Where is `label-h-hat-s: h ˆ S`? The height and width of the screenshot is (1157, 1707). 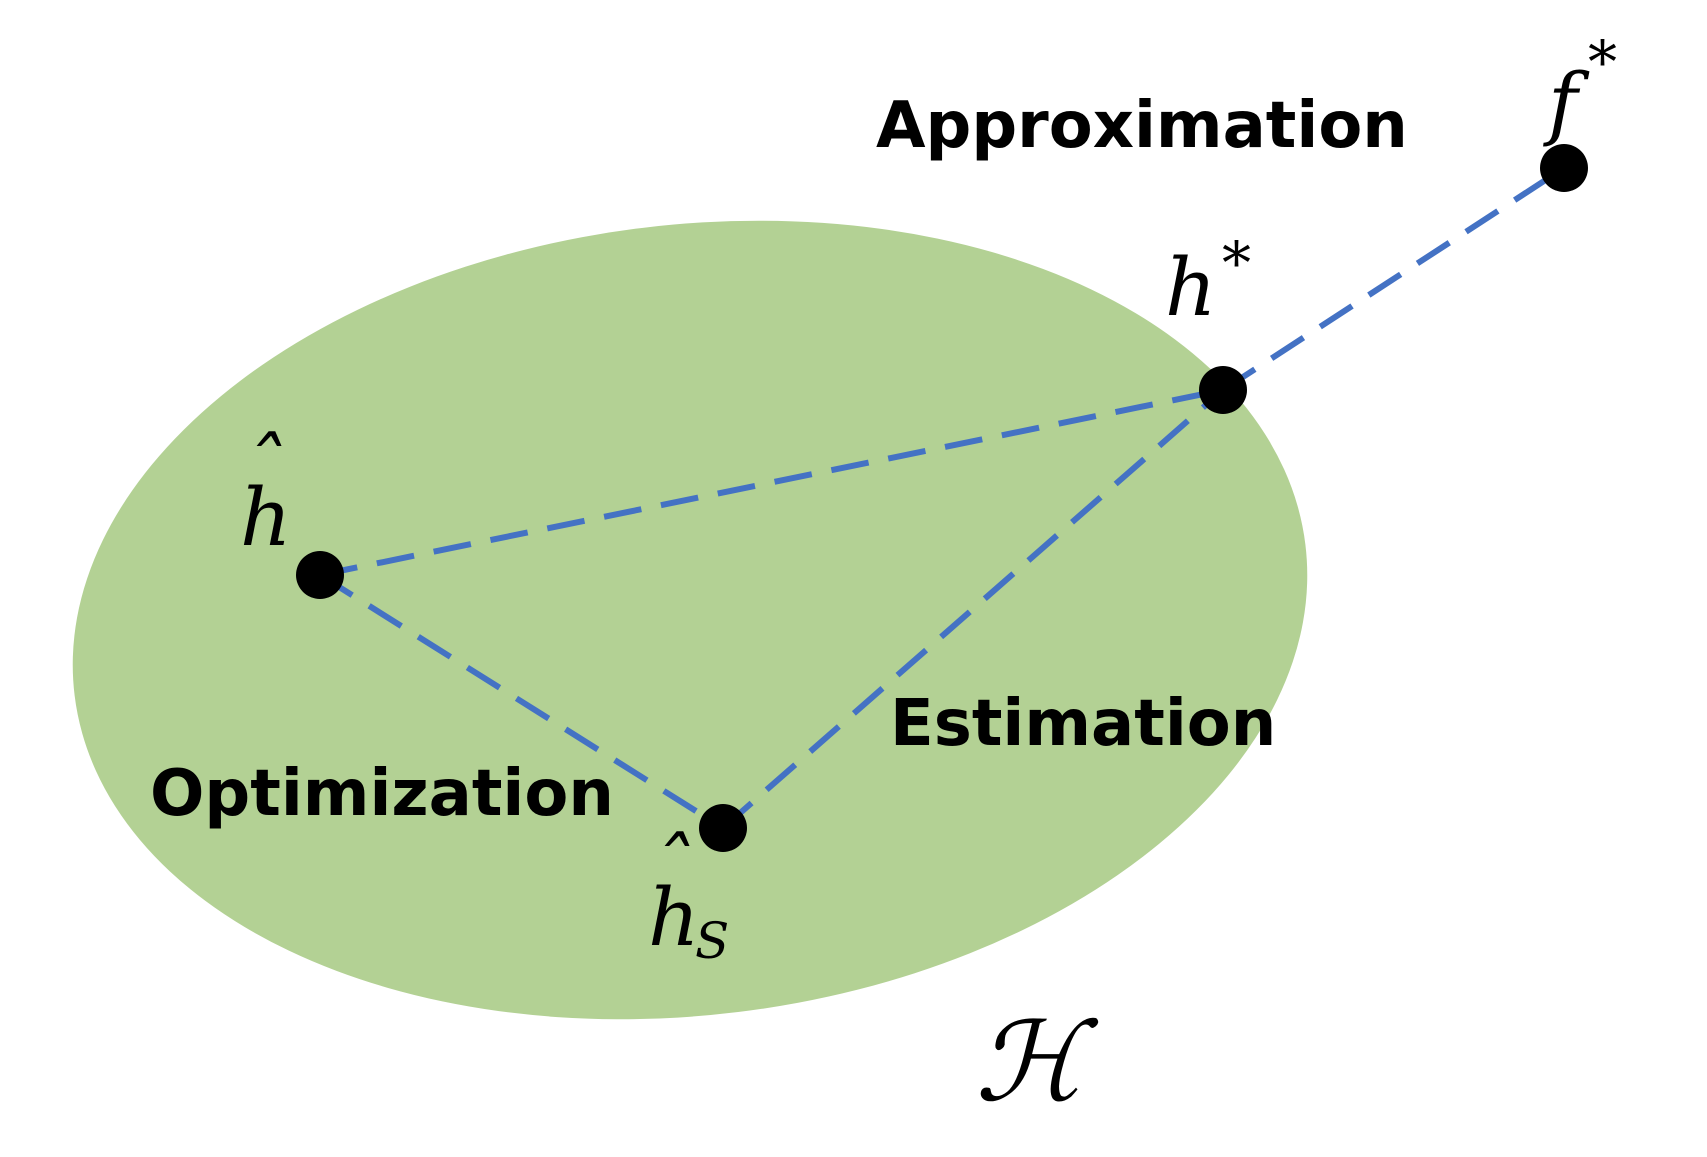 label-h-hat-s: h ˆ S is located at coordinates (688, 895).